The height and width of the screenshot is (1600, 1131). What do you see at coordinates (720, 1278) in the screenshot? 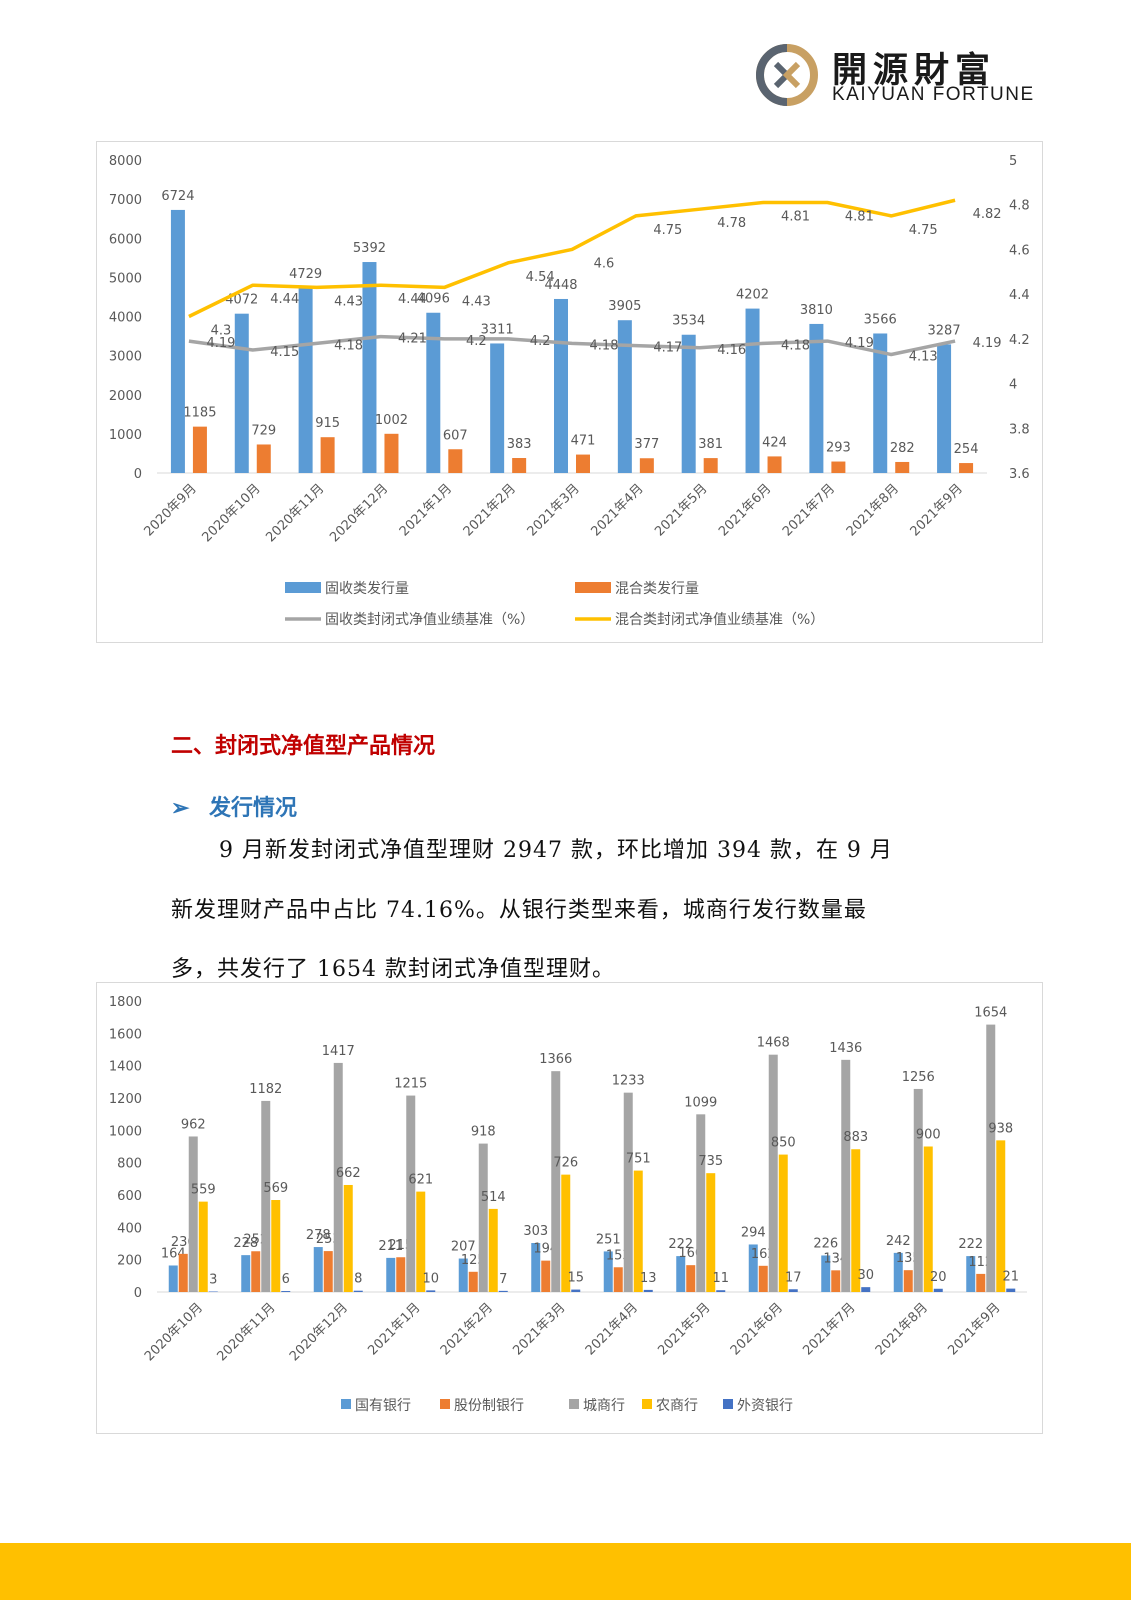
I see `bar-data-label: 11` at bounding box center [720, 1278].